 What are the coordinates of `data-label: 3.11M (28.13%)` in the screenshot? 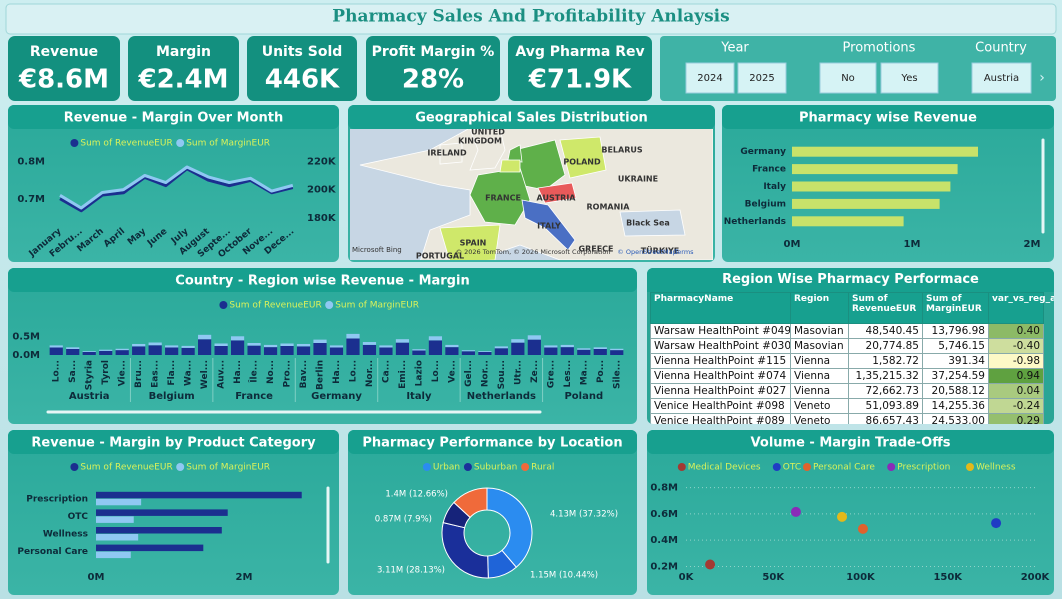 It's located at (411, 571).